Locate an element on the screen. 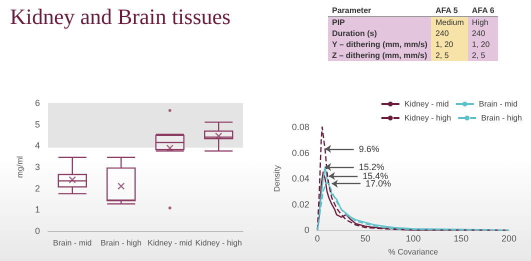 The height and width of the screenshot is (261, 531). x-tick-label: 0 is located at coordinates (317, 239).